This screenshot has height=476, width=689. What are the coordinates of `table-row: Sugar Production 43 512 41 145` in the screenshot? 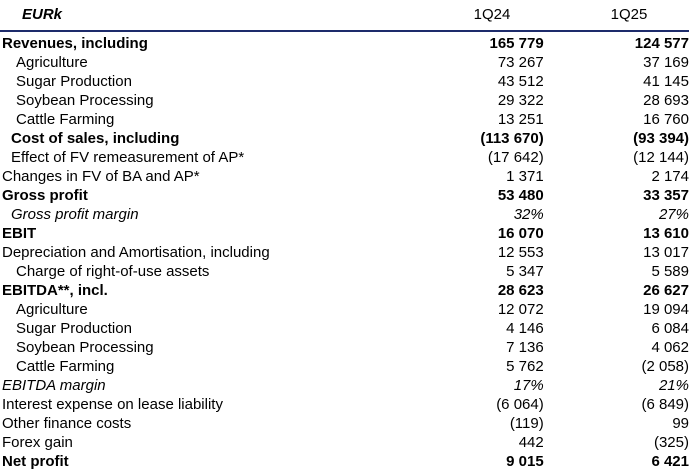 It's located at (344, 81).